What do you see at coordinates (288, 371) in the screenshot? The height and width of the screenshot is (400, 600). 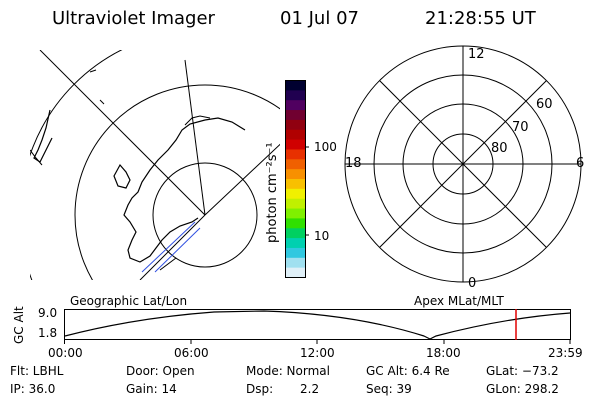 I see `info-mode: Mode: Normal` at bounding box center [288, 371].